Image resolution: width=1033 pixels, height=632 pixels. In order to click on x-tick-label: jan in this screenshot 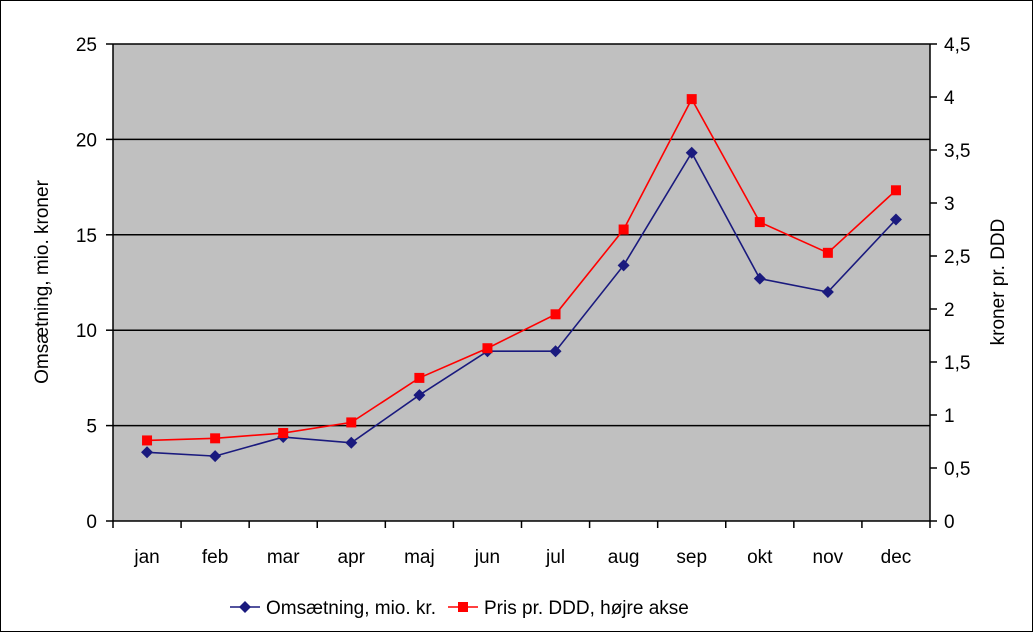, I will do `click(146, 557)`.